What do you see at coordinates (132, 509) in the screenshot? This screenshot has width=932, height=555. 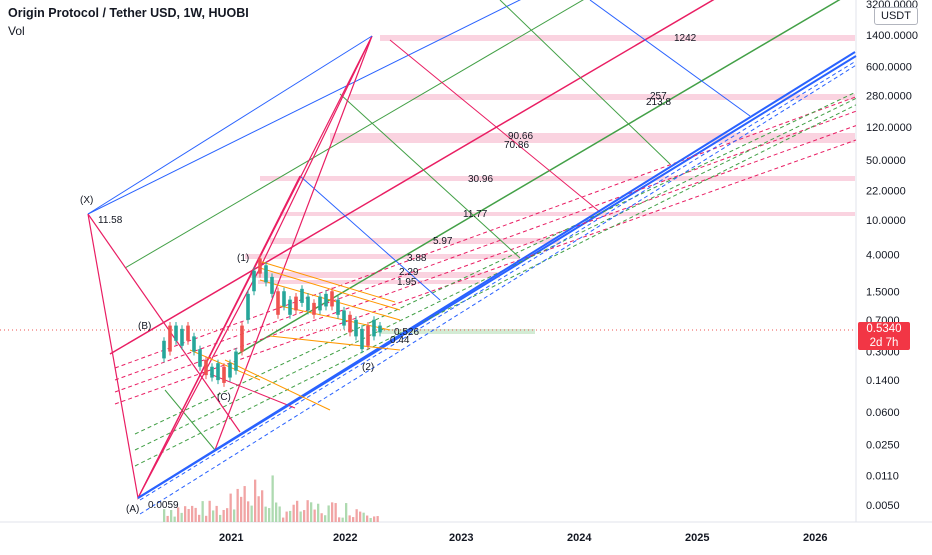 I see `chart-annotation-1: (A)` at bounding box center [132, 509].